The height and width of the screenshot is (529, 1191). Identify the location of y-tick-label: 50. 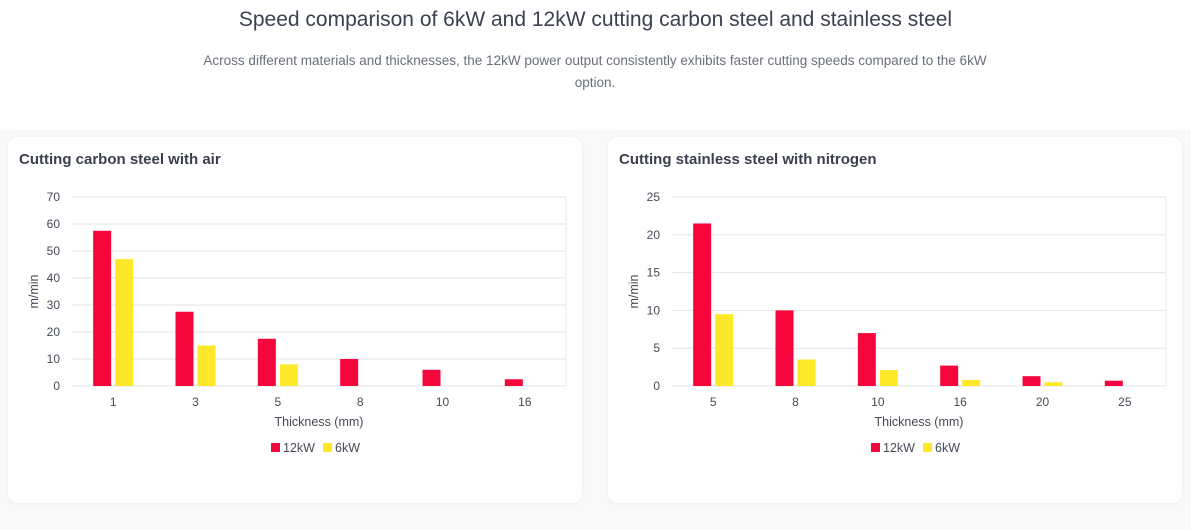
(54, 251).